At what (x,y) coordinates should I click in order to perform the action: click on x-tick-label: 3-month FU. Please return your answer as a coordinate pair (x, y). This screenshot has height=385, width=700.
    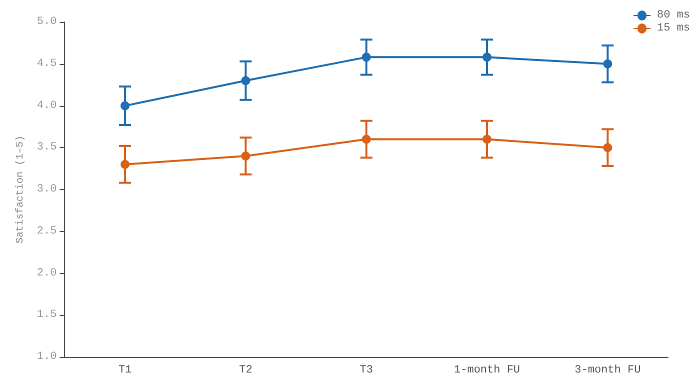
    Looking at the image, I should click on (607, 370).